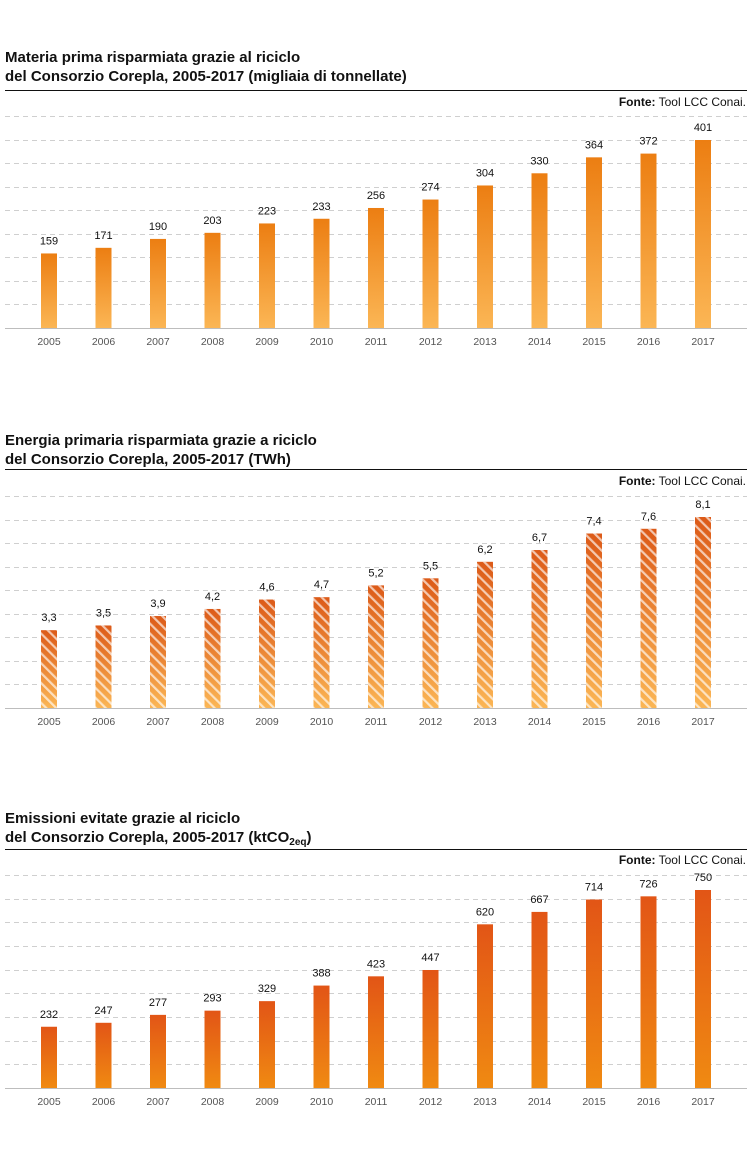 The width and height of the screenshot is (750, 1164). Describe the element at coordinates (147, 837) in the screenshot. I see `chart-title-line2-main: del Consorzio Corepla, 2005-2017 (ktCO` at that location.